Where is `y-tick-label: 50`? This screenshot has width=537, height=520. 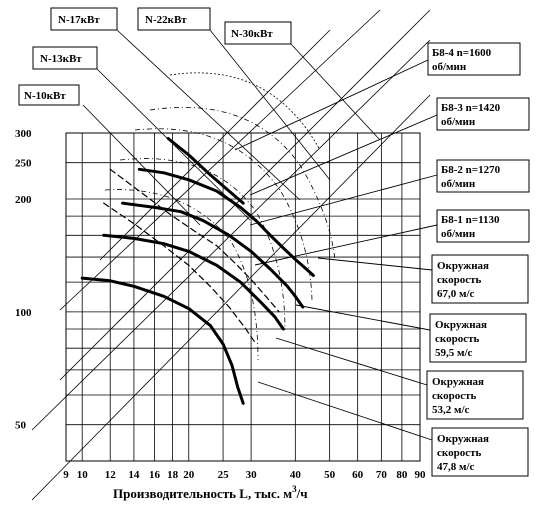 y-tick-label: 50 is located at coordinates (21, 426).